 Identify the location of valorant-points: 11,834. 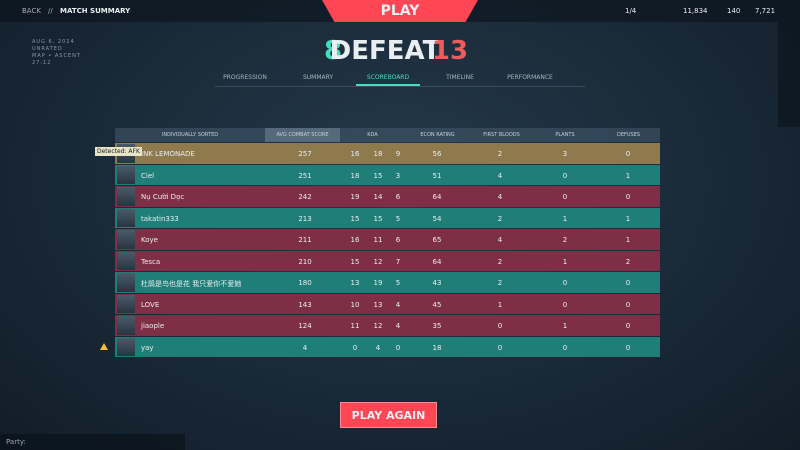
(695, 11).